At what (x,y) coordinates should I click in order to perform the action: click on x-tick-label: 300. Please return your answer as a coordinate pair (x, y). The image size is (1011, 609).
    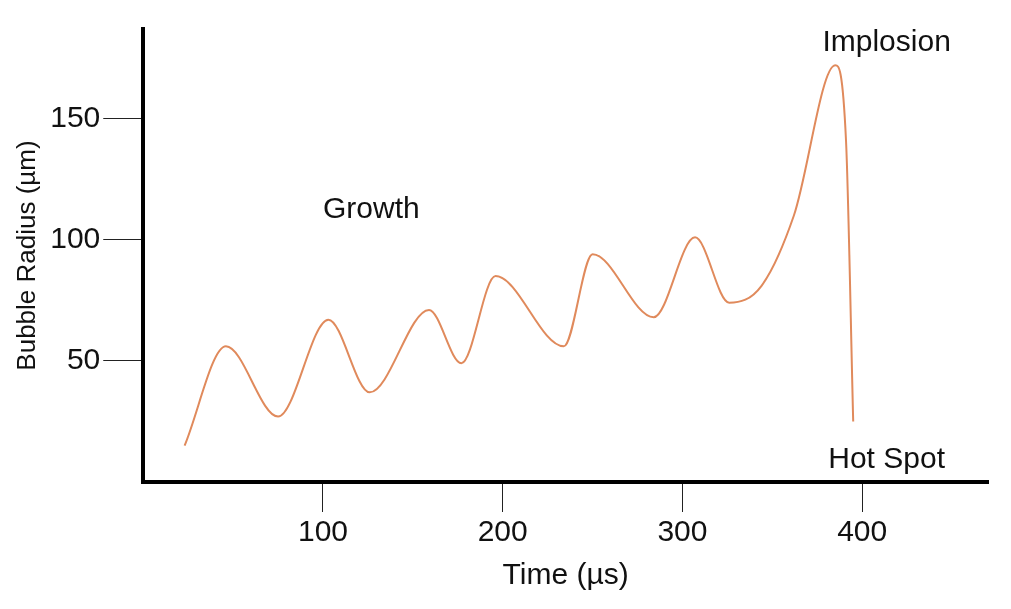
    Looking at the image, I should click on (682, 531).